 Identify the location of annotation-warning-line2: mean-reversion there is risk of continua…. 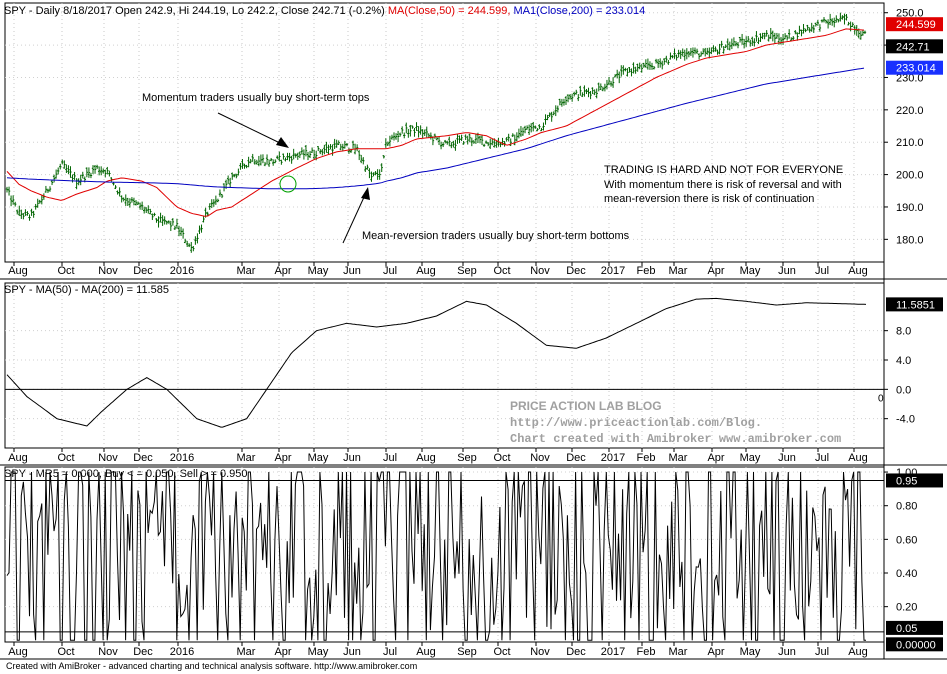
(709, 199).